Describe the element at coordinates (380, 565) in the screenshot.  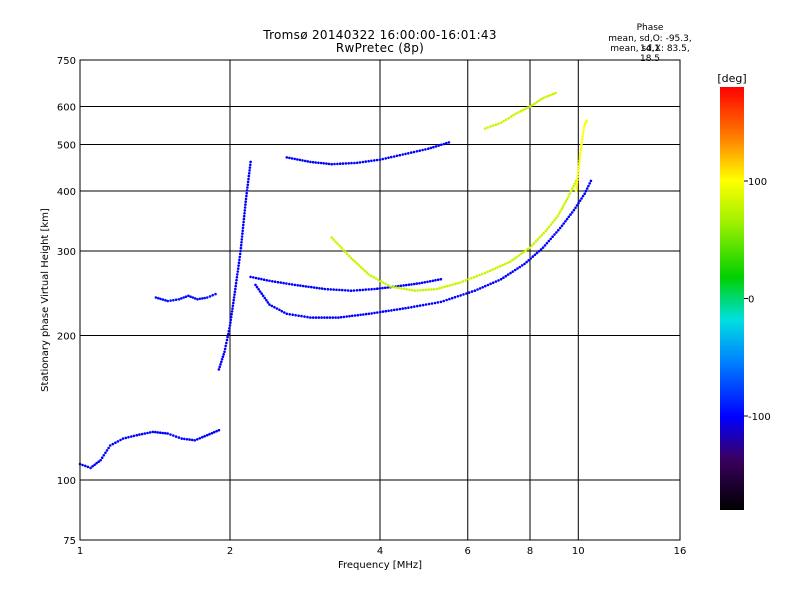
I see `x-axis-label: Frequency [MHz]` at that location.